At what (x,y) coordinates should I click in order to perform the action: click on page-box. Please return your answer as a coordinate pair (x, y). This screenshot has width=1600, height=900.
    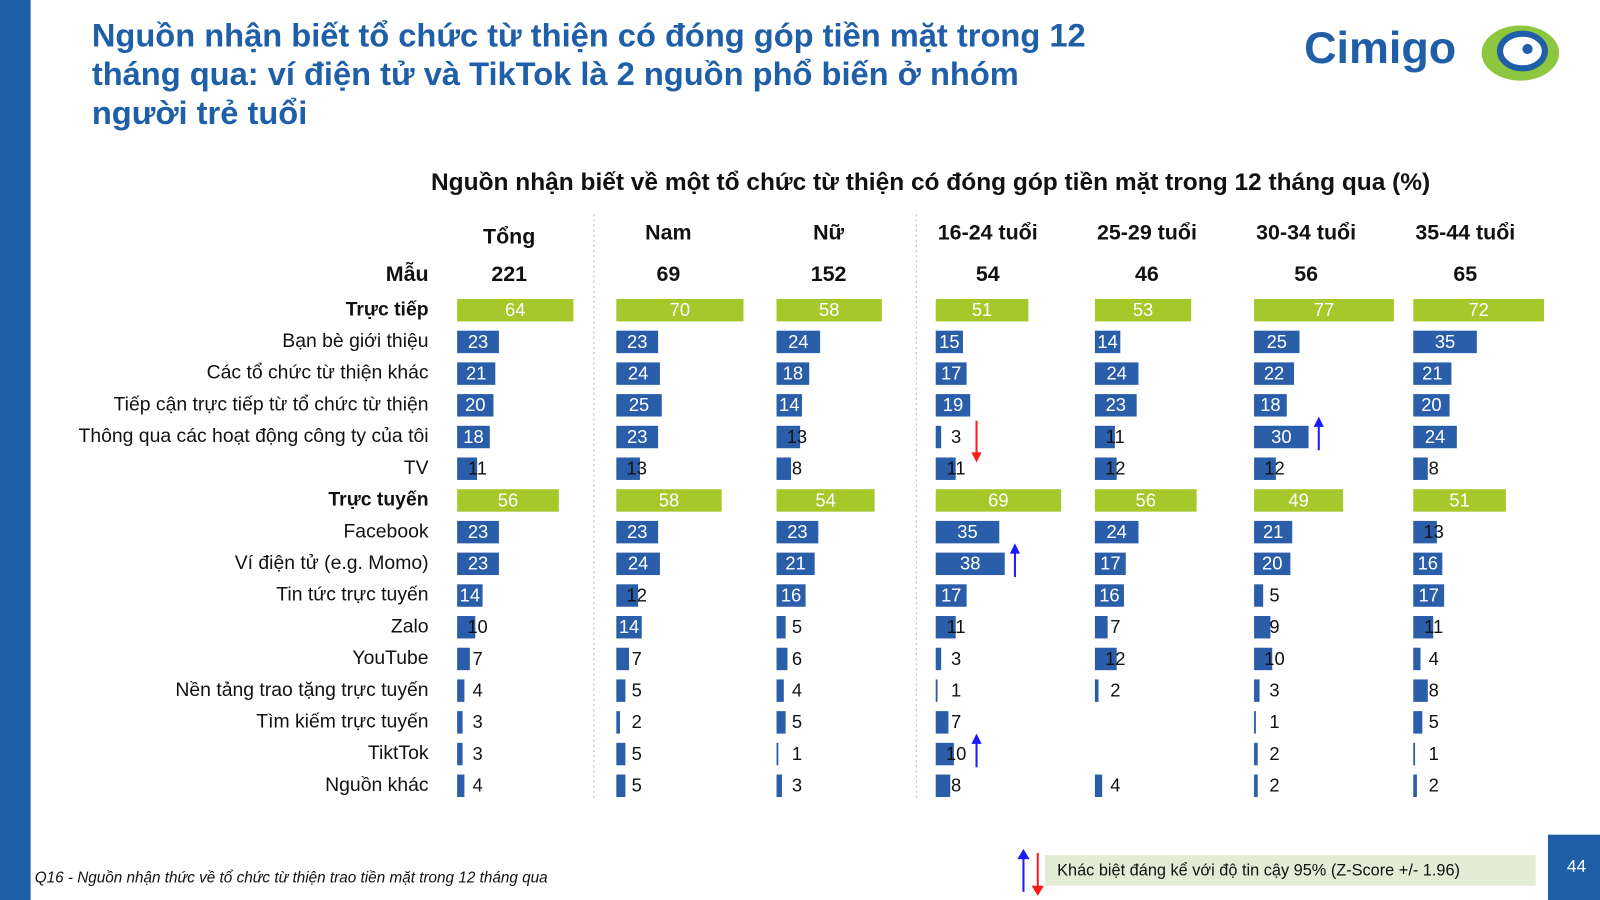
    Looking at the image, I should click on (1573, 867).